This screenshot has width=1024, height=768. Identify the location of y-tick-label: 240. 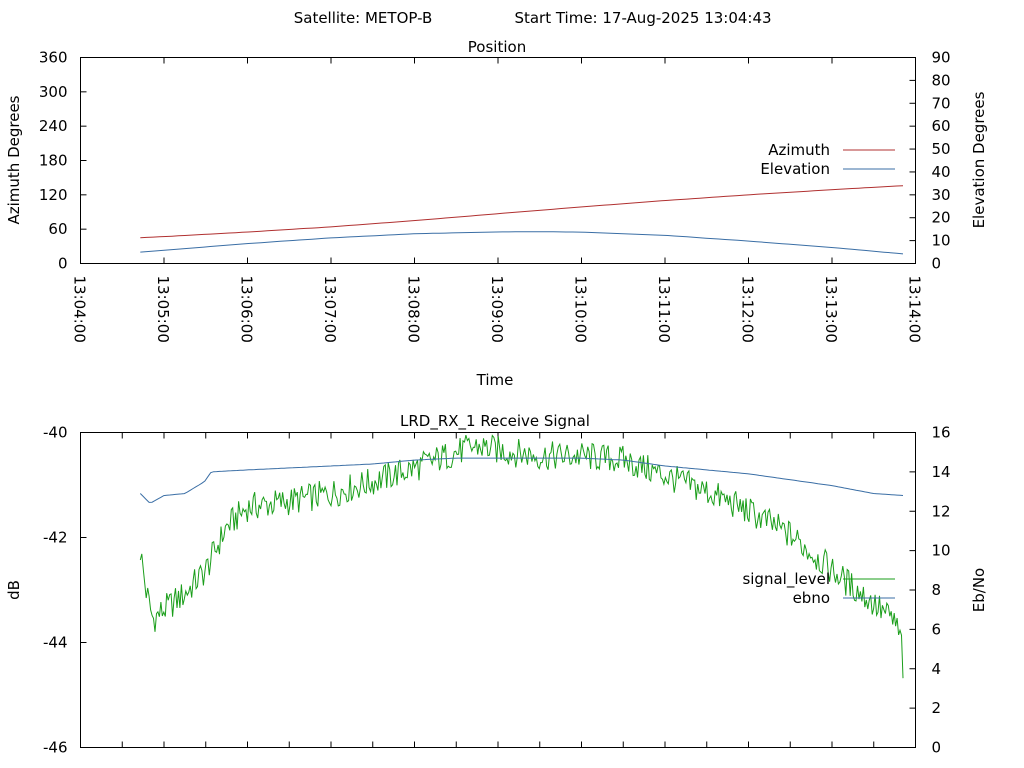
(53, 126).